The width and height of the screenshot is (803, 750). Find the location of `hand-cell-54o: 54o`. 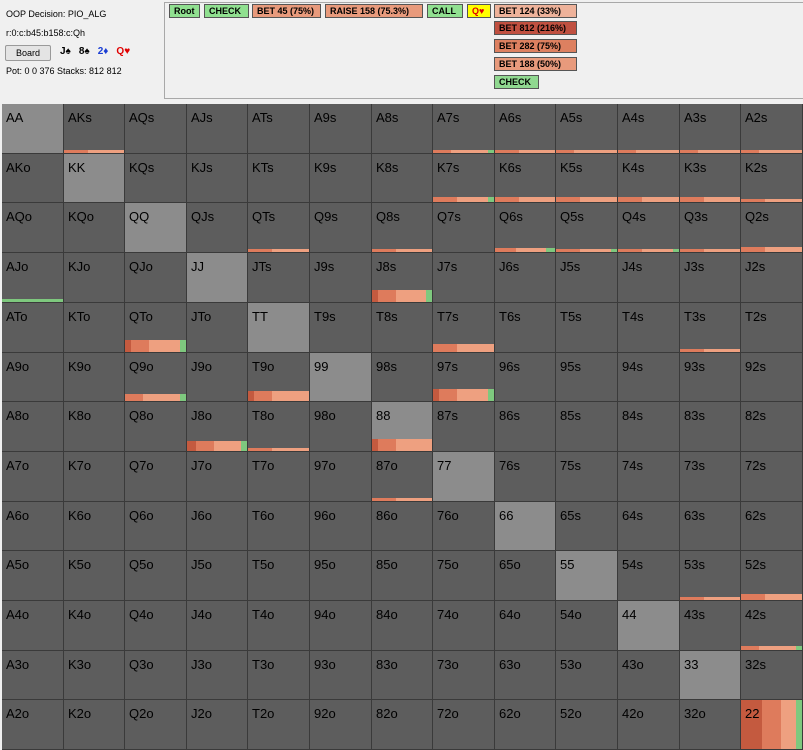

hand-cell-54o: 54o is located at coordinates (586, 625).